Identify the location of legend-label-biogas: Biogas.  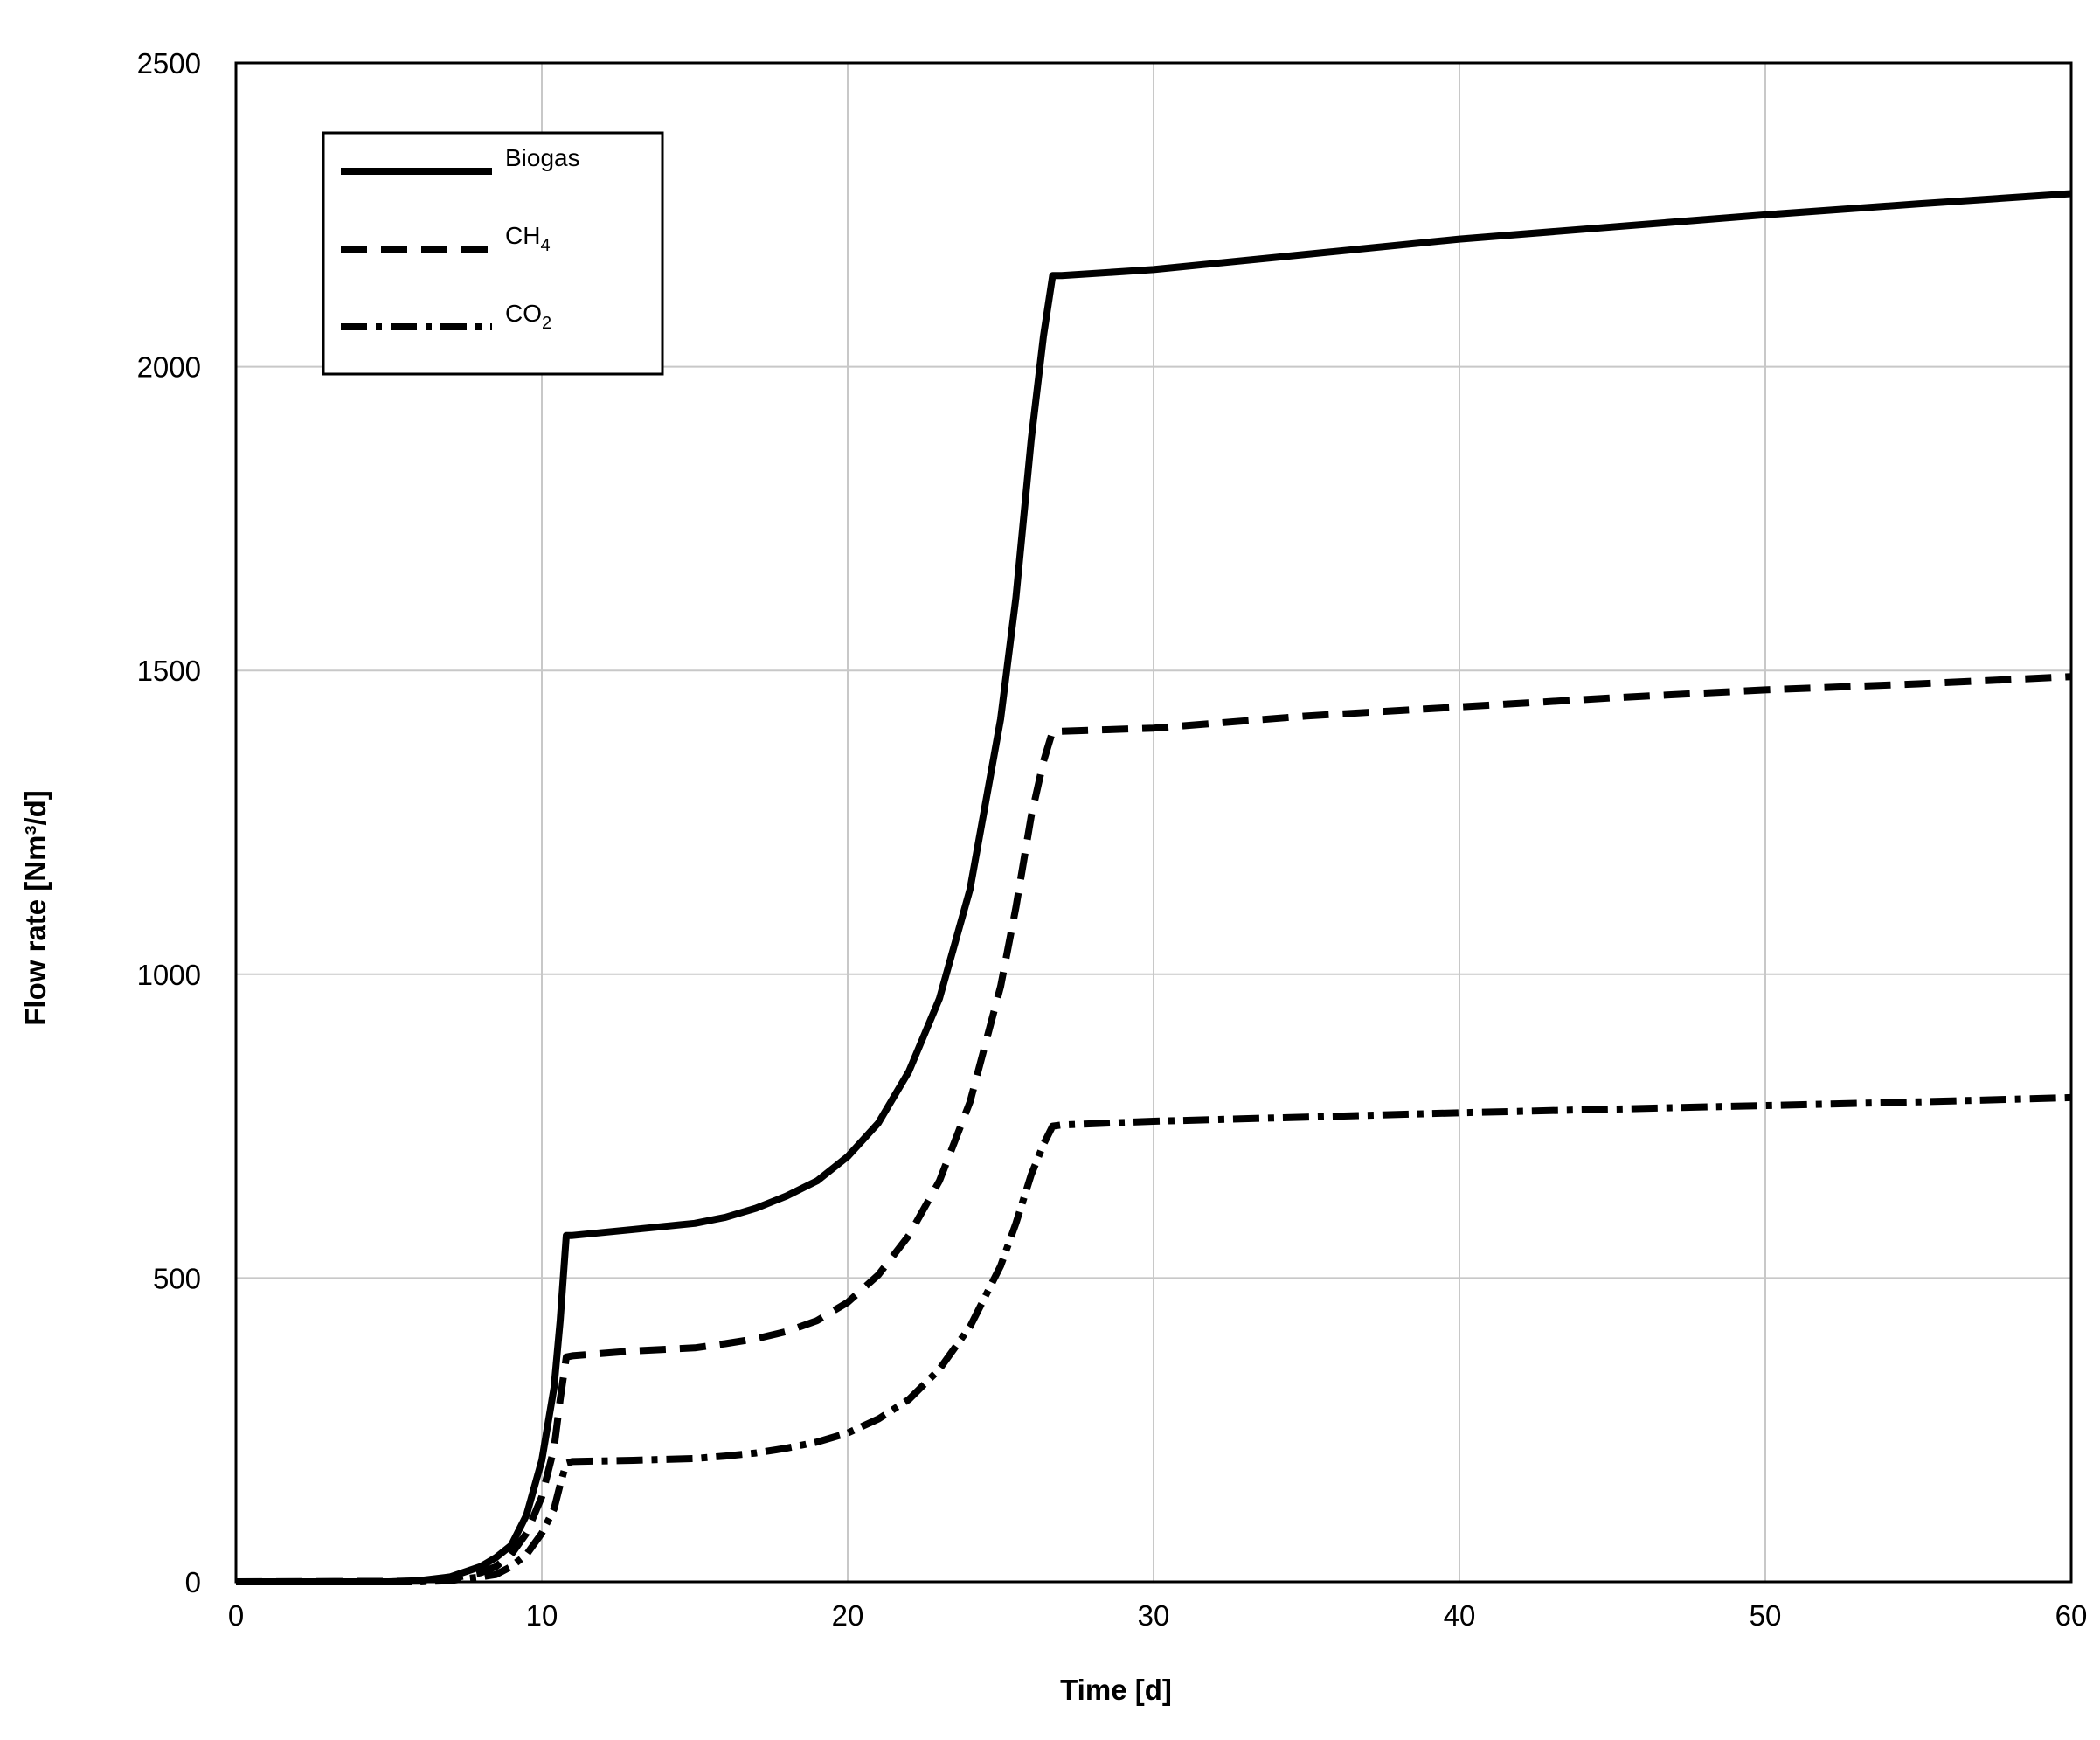
(543, 158).